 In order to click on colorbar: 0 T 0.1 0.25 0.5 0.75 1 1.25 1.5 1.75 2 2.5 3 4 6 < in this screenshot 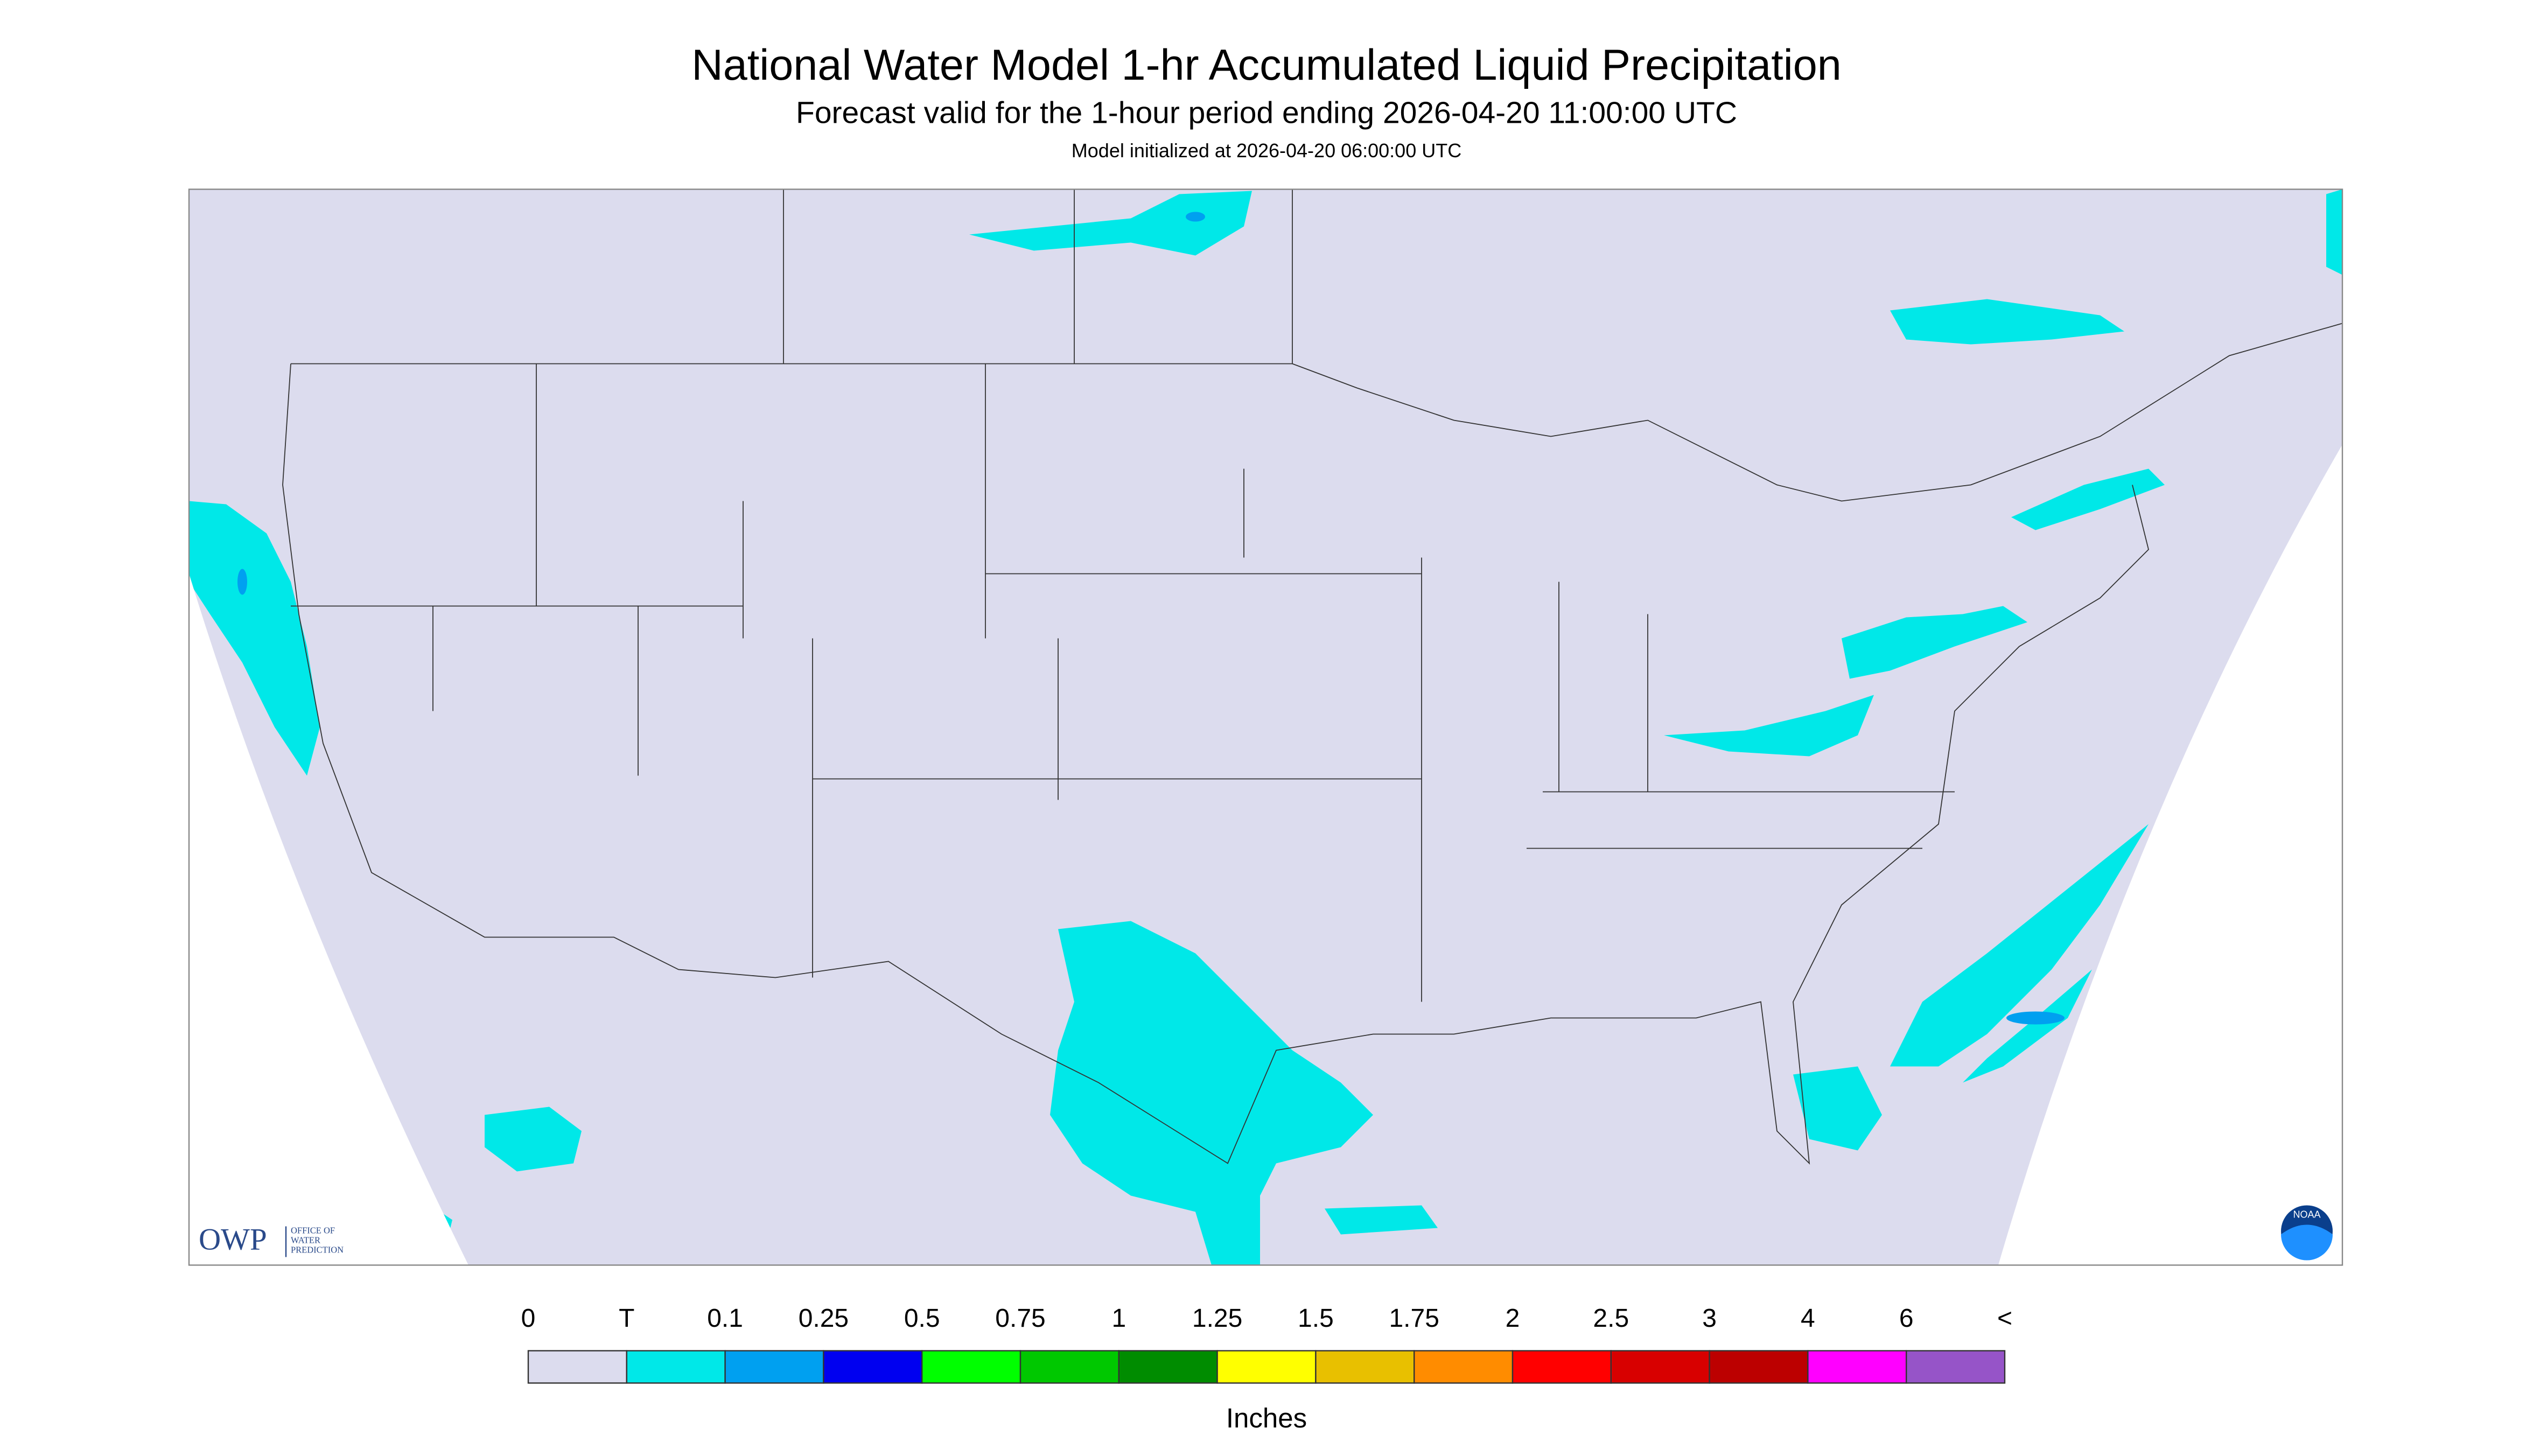, I will do `click(1266, 1344)`.